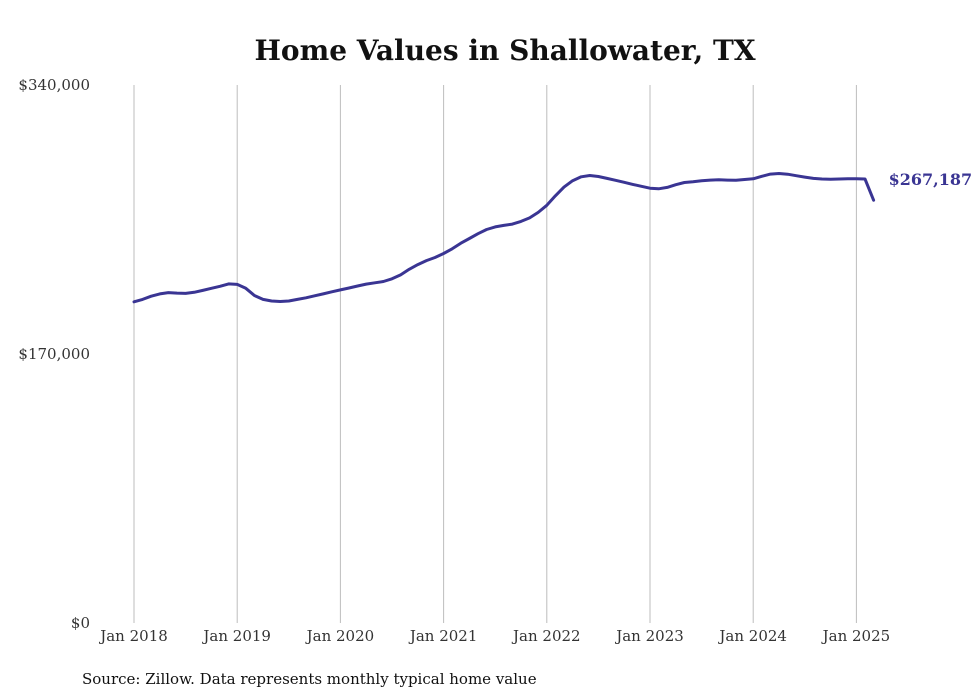 This screenshot has width=980, height=699. What do you see at coordinates (546, 636) in the screenshot?
I see `x-tick-label: Jan 2022` at bounding box center [546, 636].